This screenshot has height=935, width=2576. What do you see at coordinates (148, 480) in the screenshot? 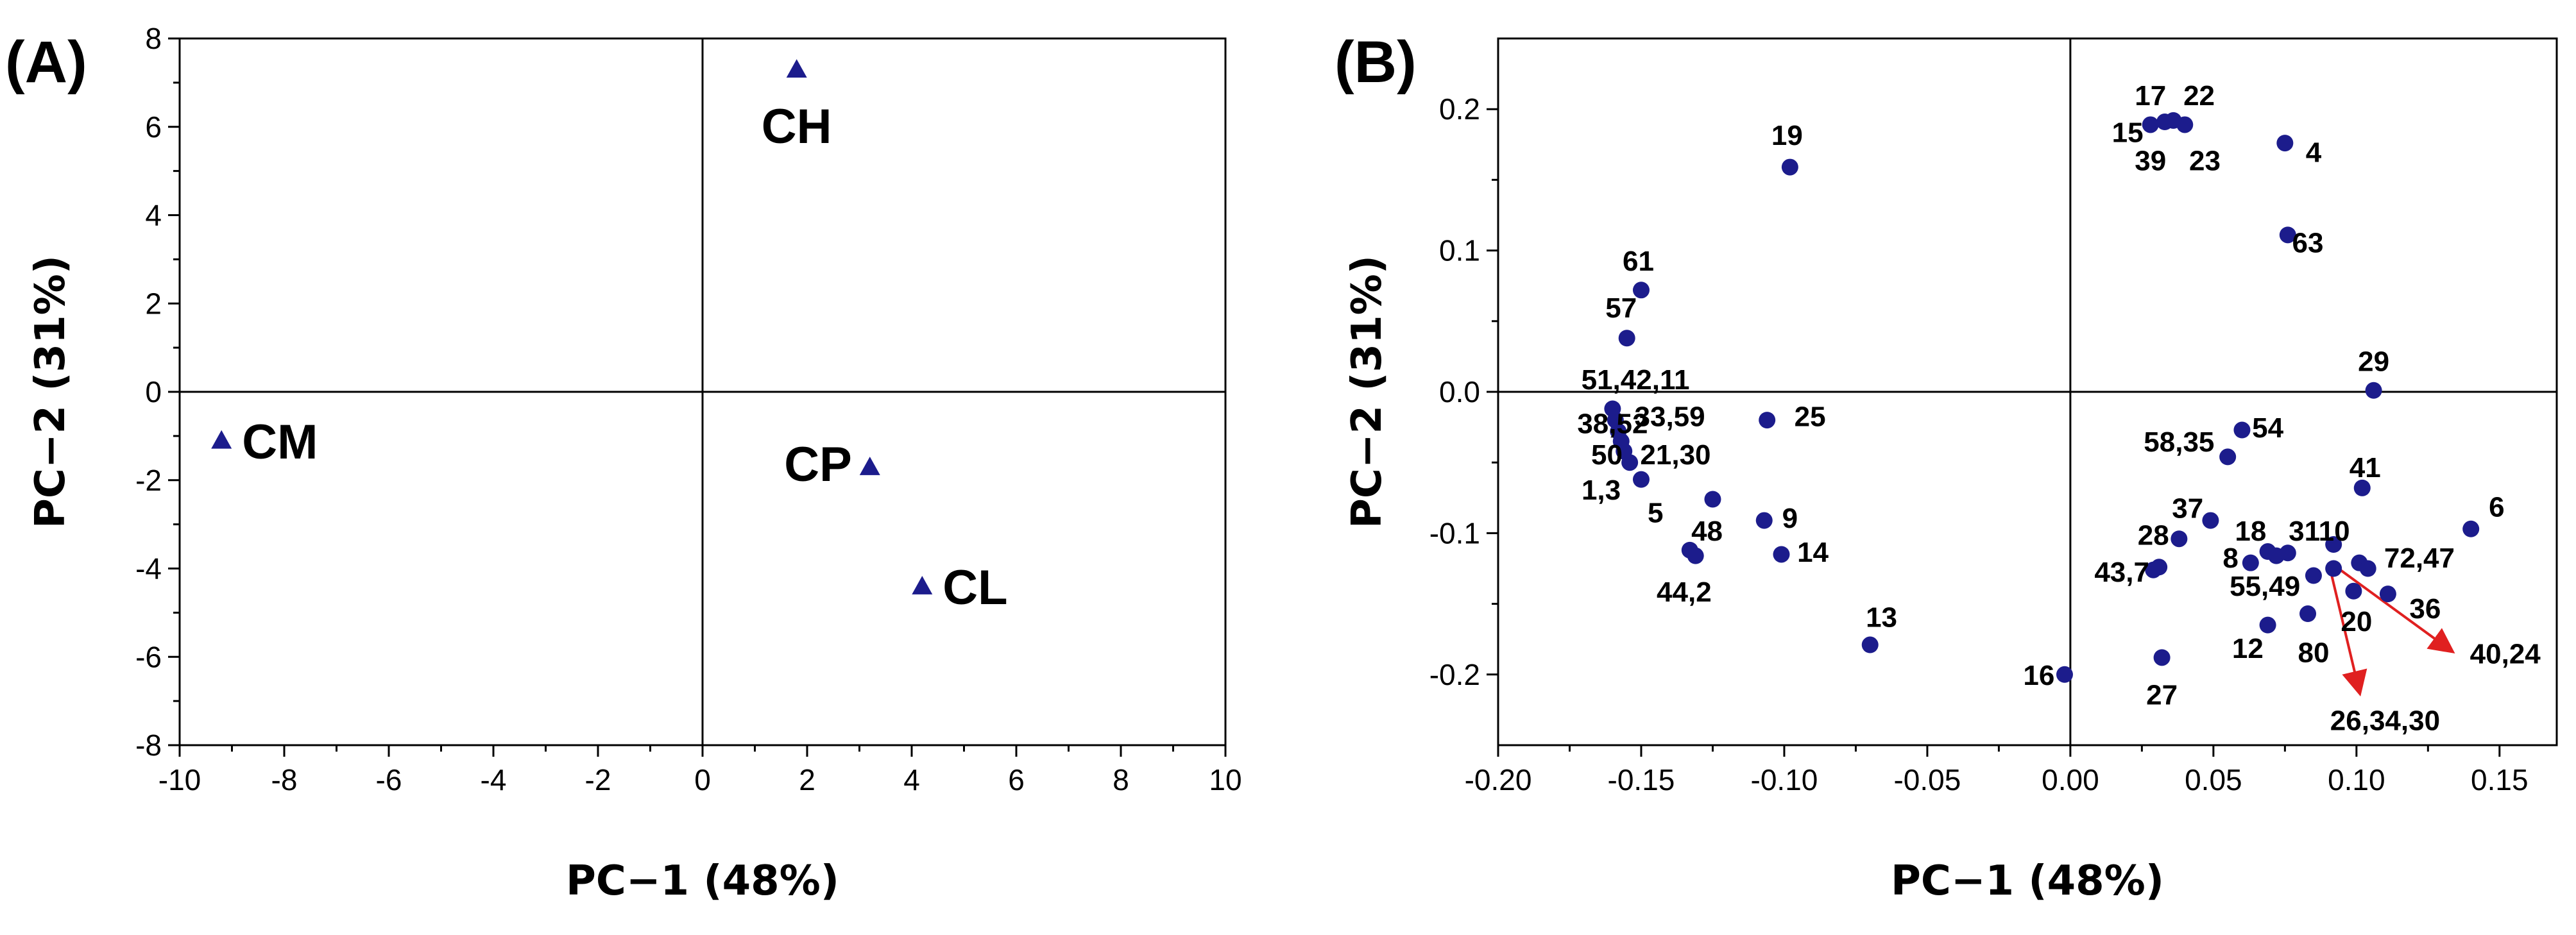
I see `a-y-tick-label: -2` at bounding box center [148, 480].